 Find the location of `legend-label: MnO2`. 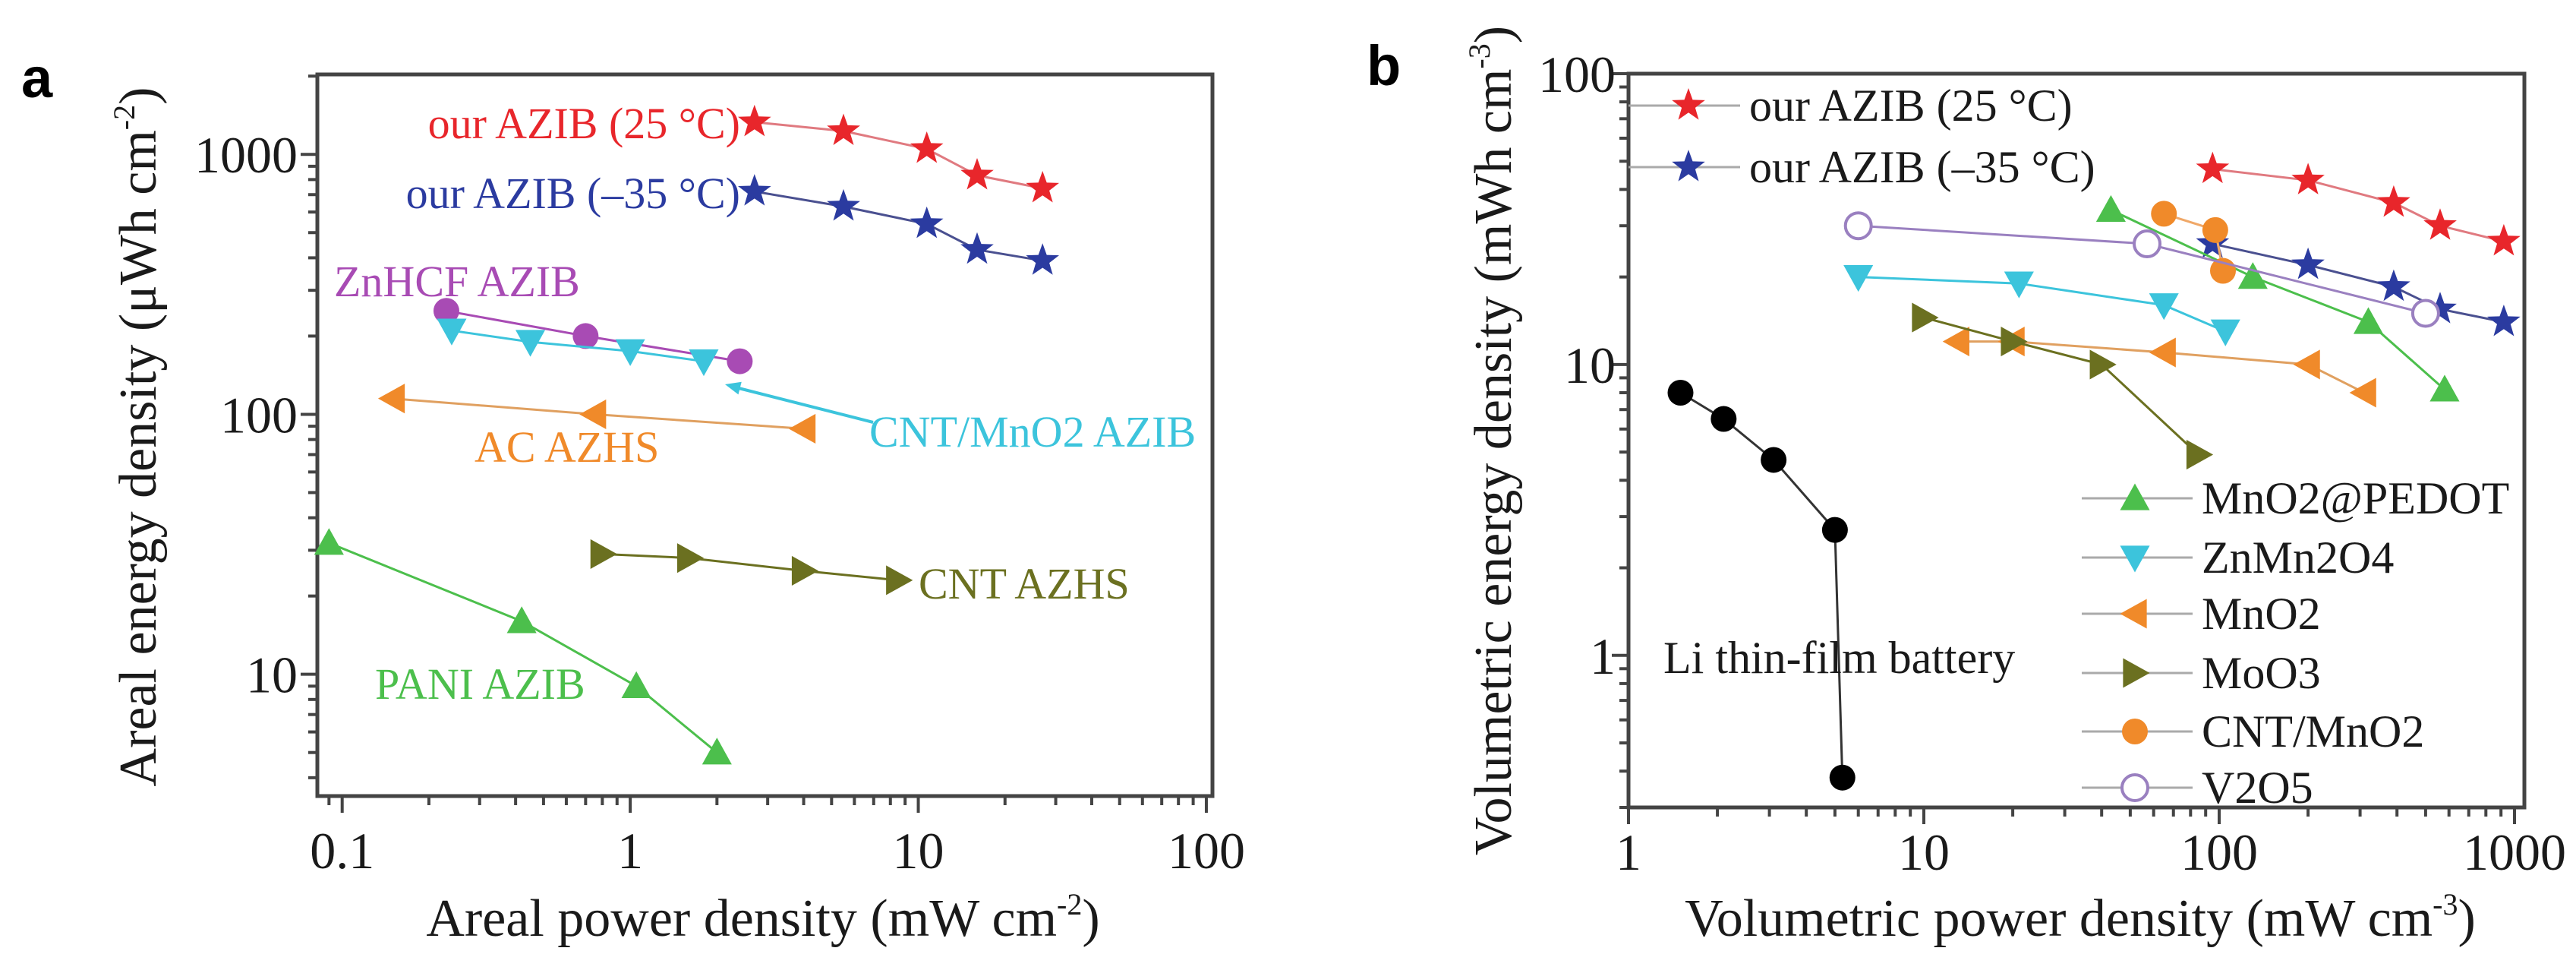

legend-label: MnO2 is located at coordinates (2261, 614).